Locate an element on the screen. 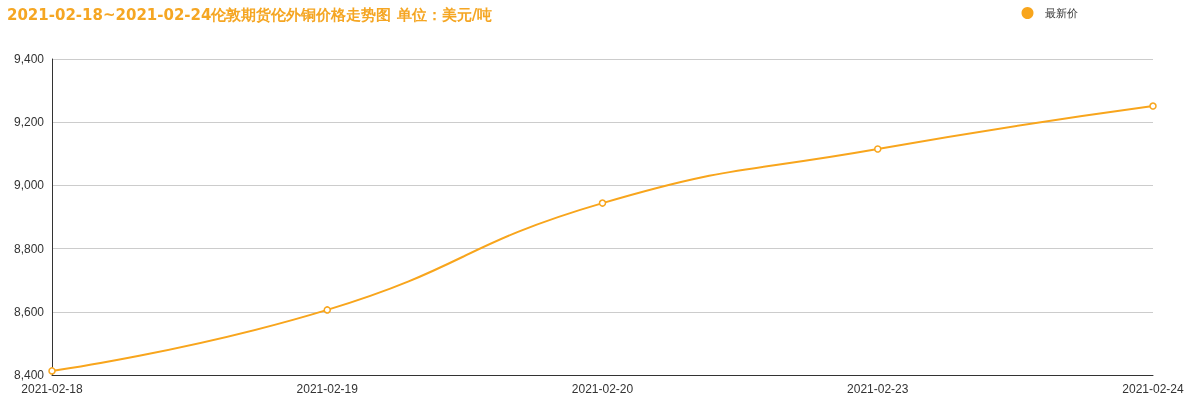 This screenshot has height=402, width=1193. x-tick-label: 2021-02-18 is located at coordinates (52, 389).